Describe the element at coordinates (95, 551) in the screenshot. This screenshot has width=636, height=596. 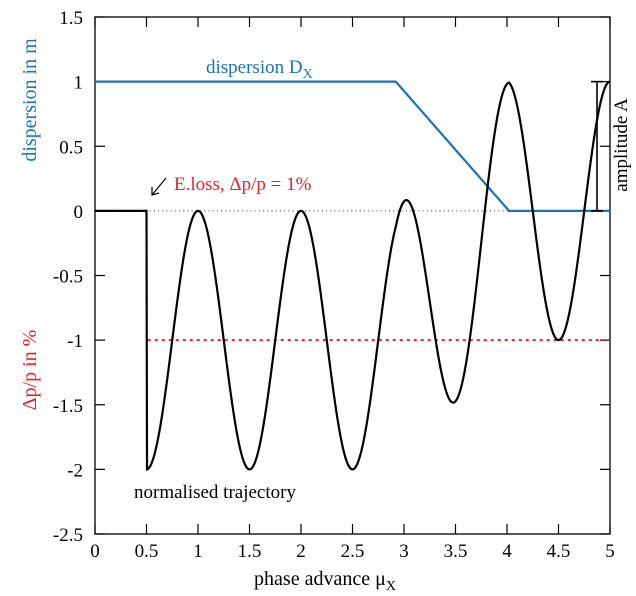
I see `x-tick-label: 0` at that location.